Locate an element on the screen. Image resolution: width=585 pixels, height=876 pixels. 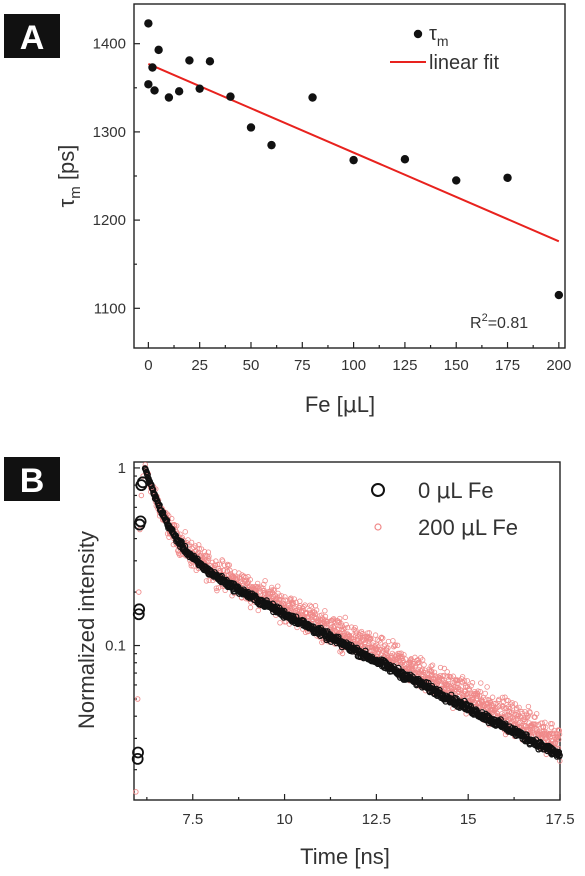
panel-a-r2: R2=0.81 is located at coordinates (499, 322).